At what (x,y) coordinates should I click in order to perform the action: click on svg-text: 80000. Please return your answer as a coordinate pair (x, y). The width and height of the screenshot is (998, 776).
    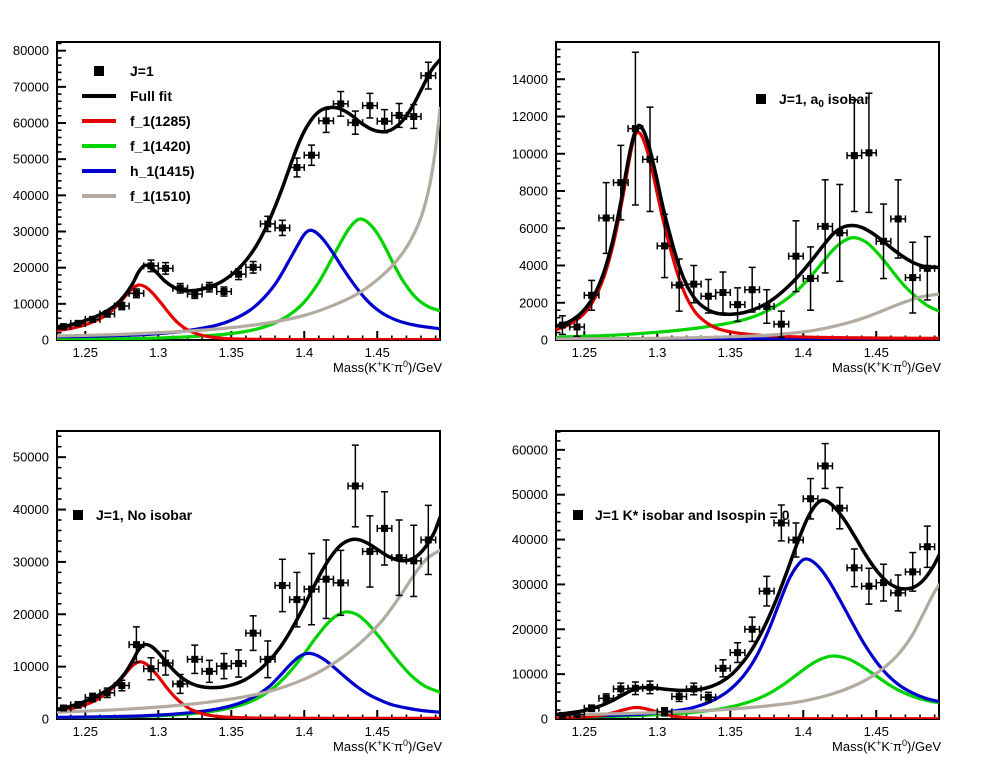
    Looking at the image, I should click on (31, 50).